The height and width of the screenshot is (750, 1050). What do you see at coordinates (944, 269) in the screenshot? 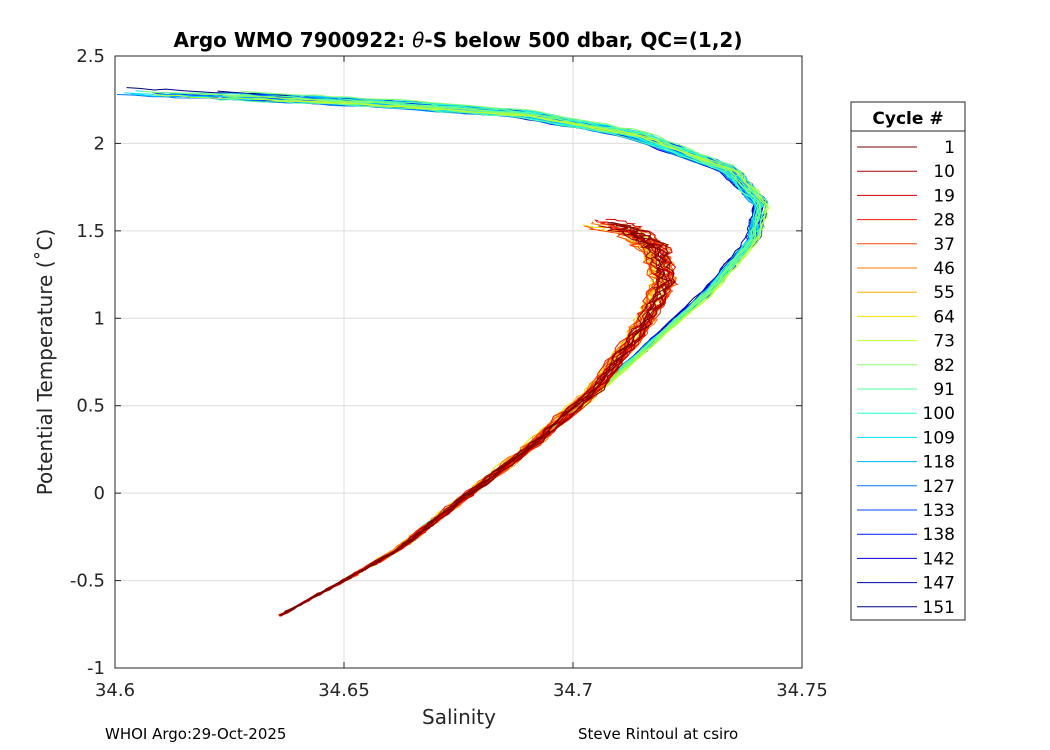
I see `legend-entry-label: 46` at bounding box center [944, 269].